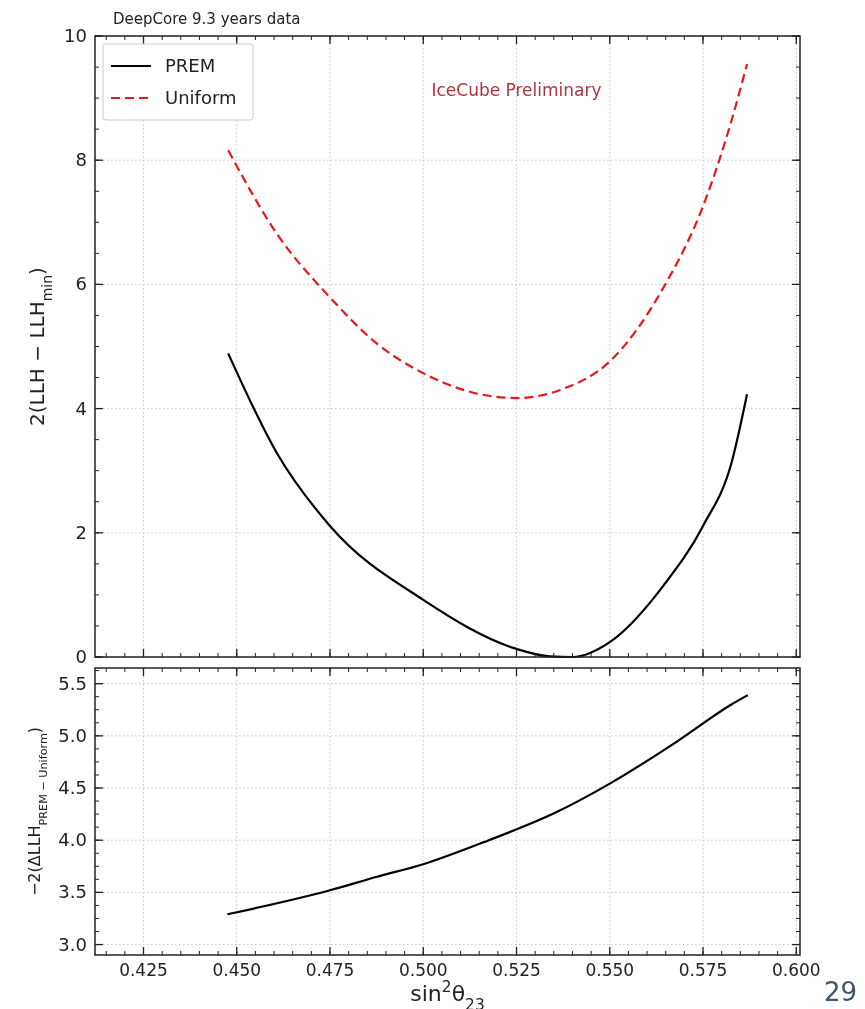 Image resolution: width=865 pixels, height=1009 pixels. What do you see at coordinates (72, 892) in the screenshot?
I see `y-tick-label: 3.5` at bounding box center [72, 892].